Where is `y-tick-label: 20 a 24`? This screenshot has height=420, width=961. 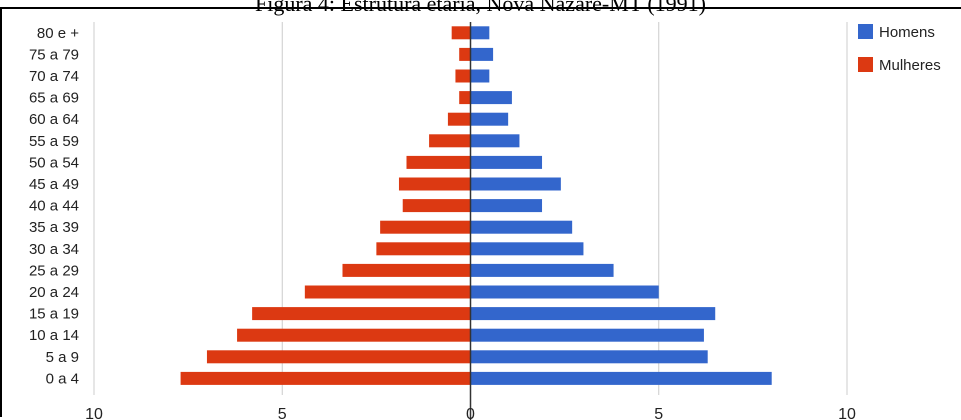 y-tick-label: 20 a 24 is located at coordinates (54, 292).